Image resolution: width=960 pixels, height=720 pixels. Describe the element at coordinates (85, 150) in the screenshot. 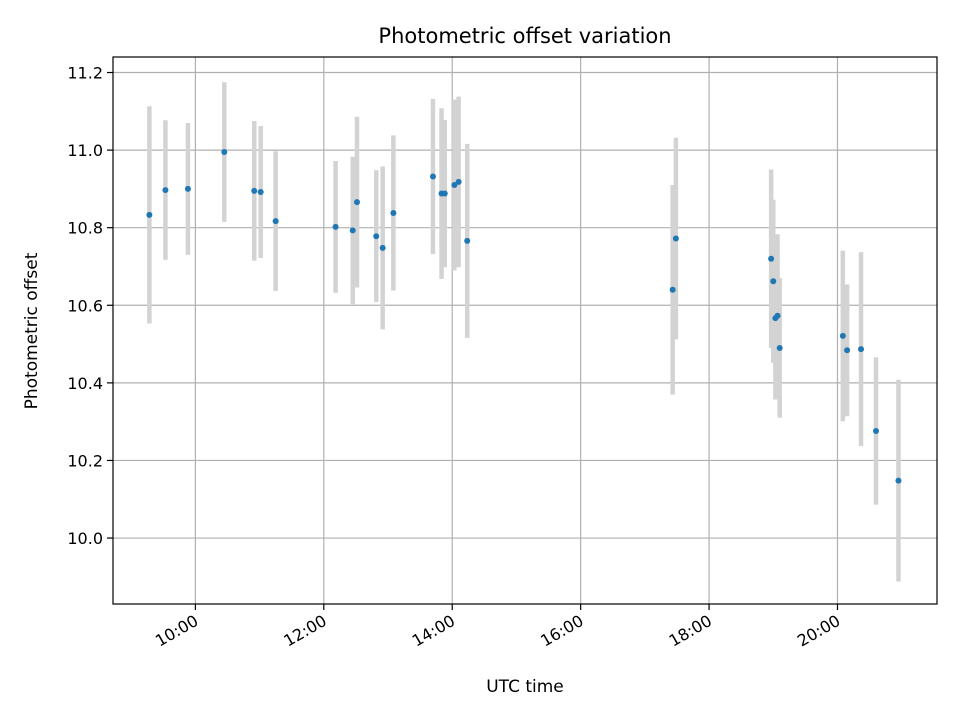

I see `y-tick-label: 11.0` at that location.